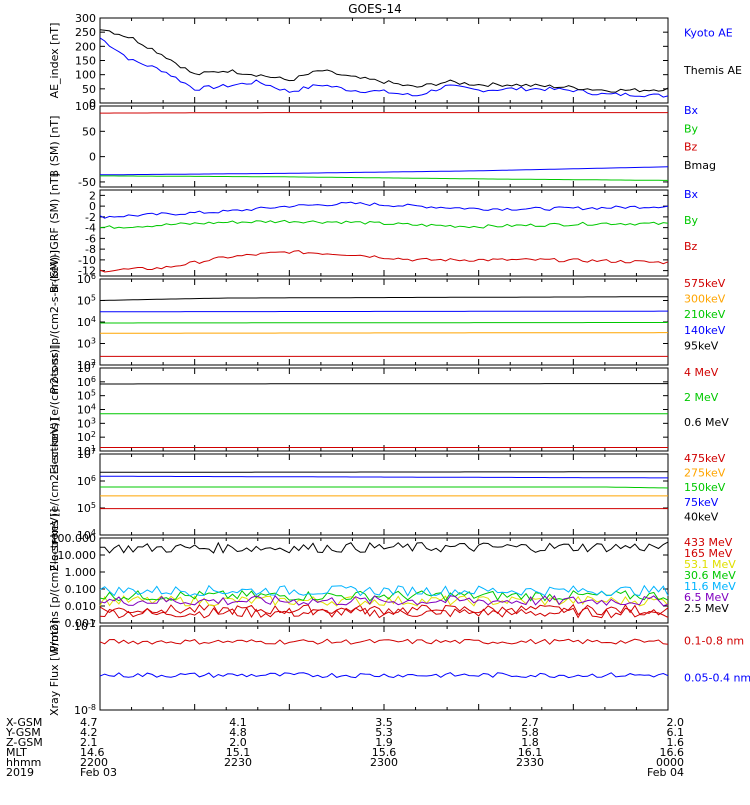  Describe the element at coordinates (375, 9) in the screenshot. I see `figure-title: GOES-14` at that location.